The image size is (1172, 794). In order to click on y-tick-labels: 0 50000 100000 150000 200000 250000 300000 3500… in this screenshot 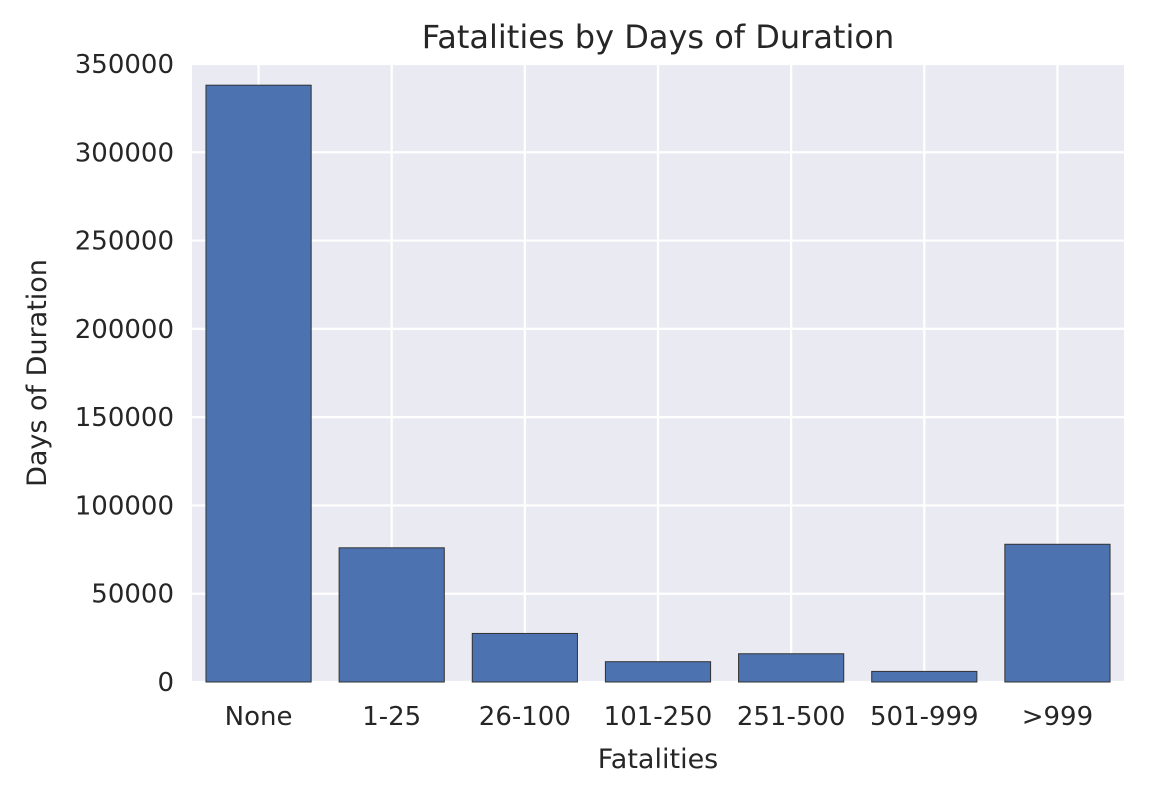, I will do `click(124, 374)`.